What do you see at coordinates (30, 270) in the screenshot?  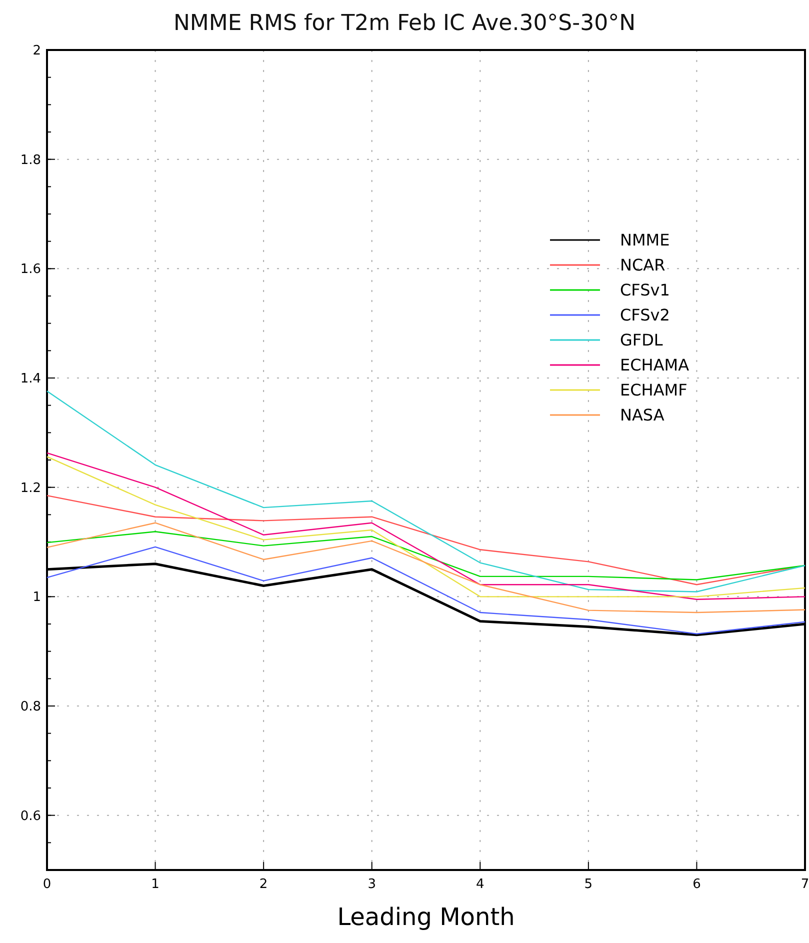 I see `y-tick-label: 1.6` at bounding box center [30, 270].